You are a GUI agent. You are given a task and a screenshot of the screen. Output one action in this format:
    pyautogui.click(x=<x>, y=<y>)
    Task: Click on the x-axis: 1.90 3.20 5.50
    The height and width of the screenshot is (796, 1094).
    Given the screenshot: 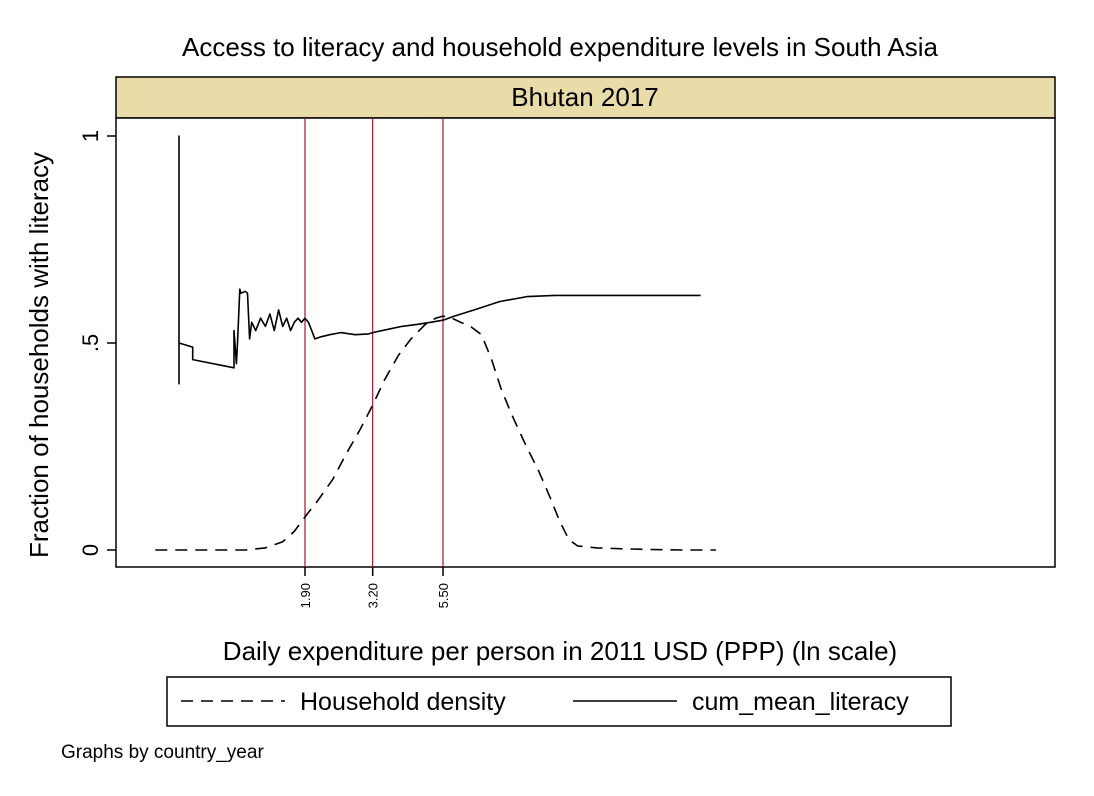 What is the action you would take?
    pyautogui.click(x=374, y=587)
    